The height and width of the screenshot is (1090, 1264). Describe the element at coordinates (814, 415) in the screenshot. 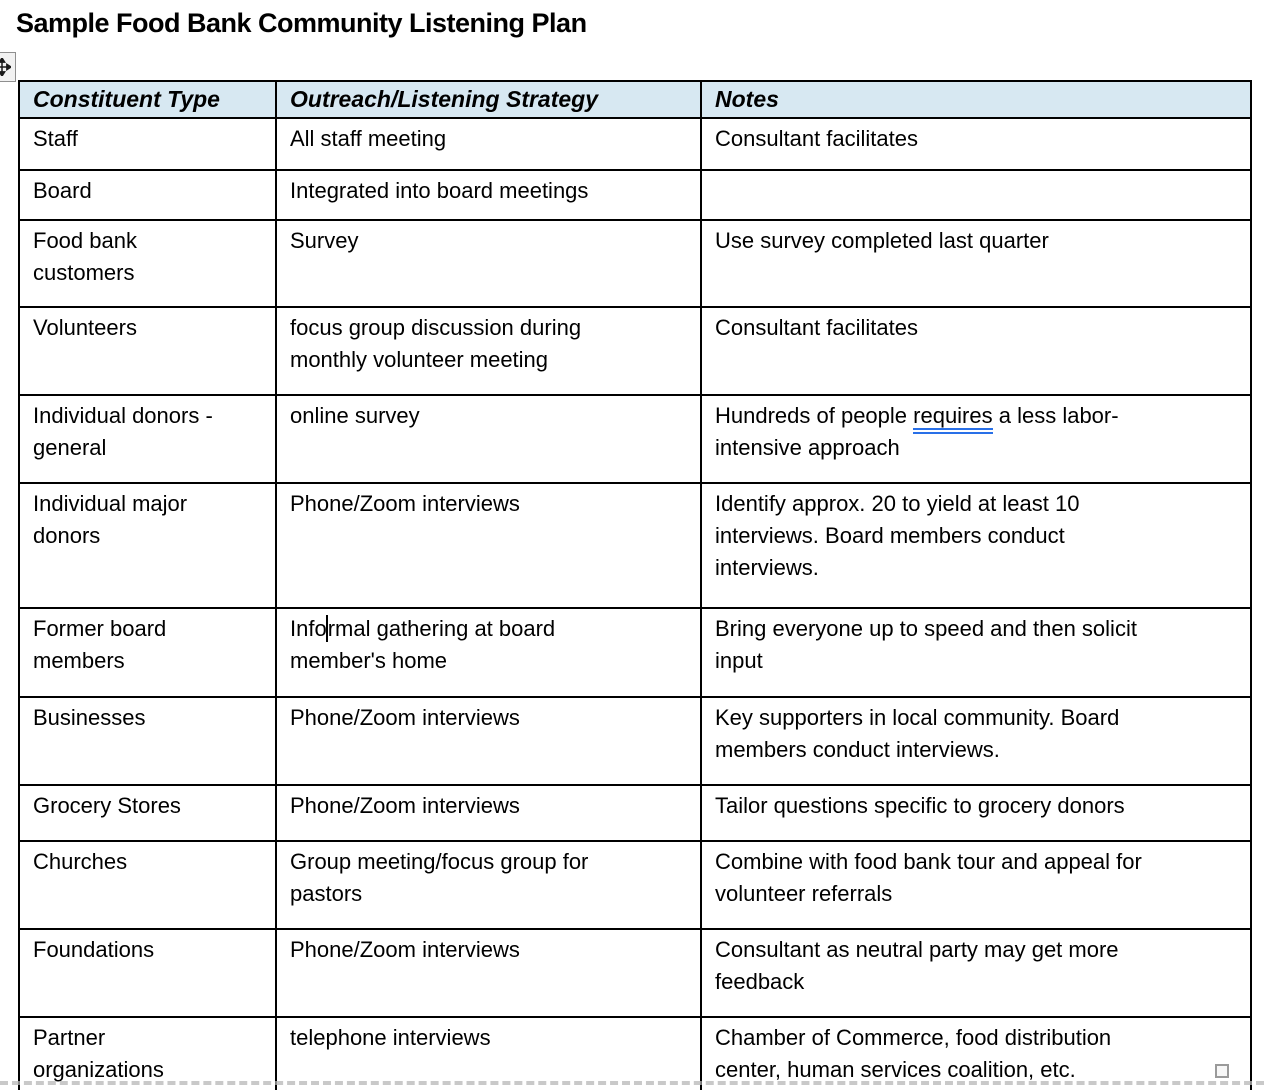

I see `notes-text: Hundreds of people` at that location.